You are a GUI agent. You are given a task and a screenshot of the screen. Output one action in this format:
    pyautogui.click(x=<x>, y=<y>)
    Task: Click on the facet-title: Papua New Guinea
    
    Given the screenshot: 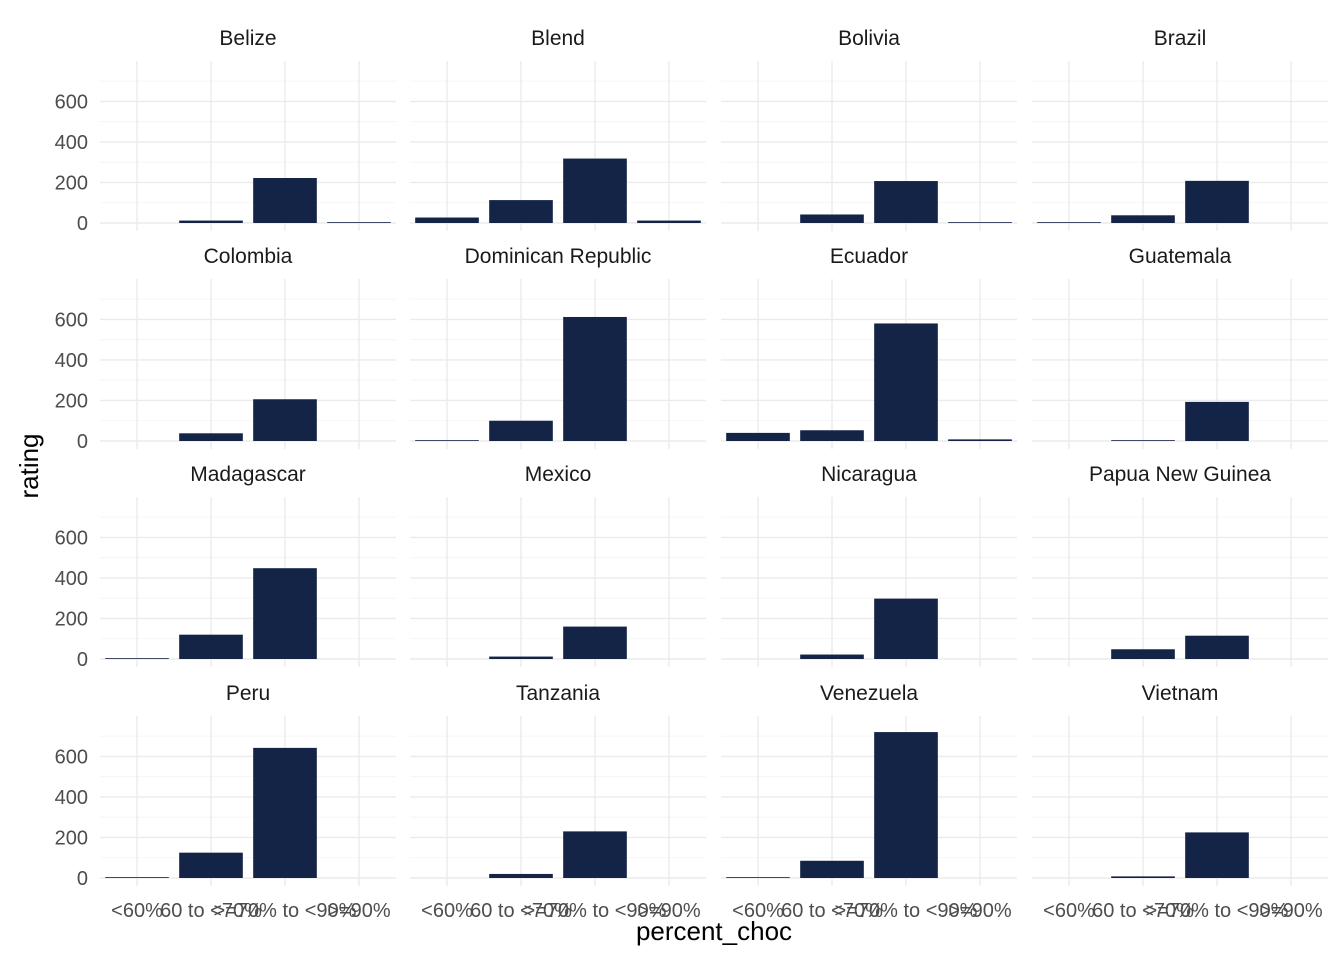 What is the action you would take?
    pyautogui.click(x=1180, y=474)
    